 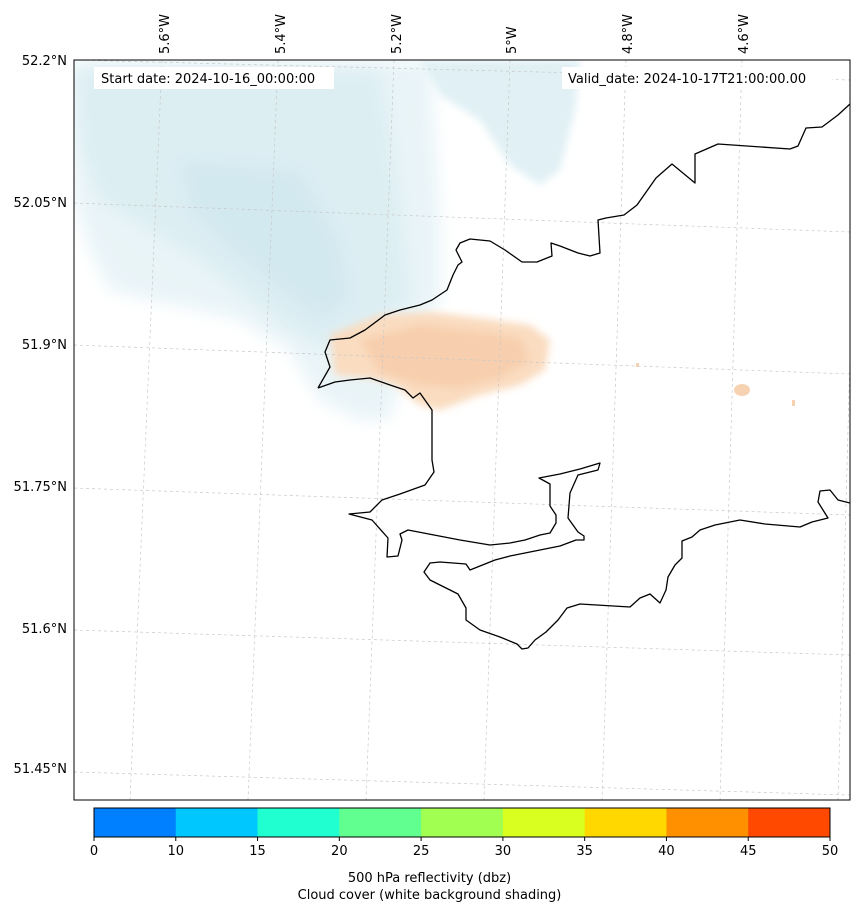 I want to click on start-date-text: Start date: 2024-10-16_00:00:00, so click(x=208, y=79).